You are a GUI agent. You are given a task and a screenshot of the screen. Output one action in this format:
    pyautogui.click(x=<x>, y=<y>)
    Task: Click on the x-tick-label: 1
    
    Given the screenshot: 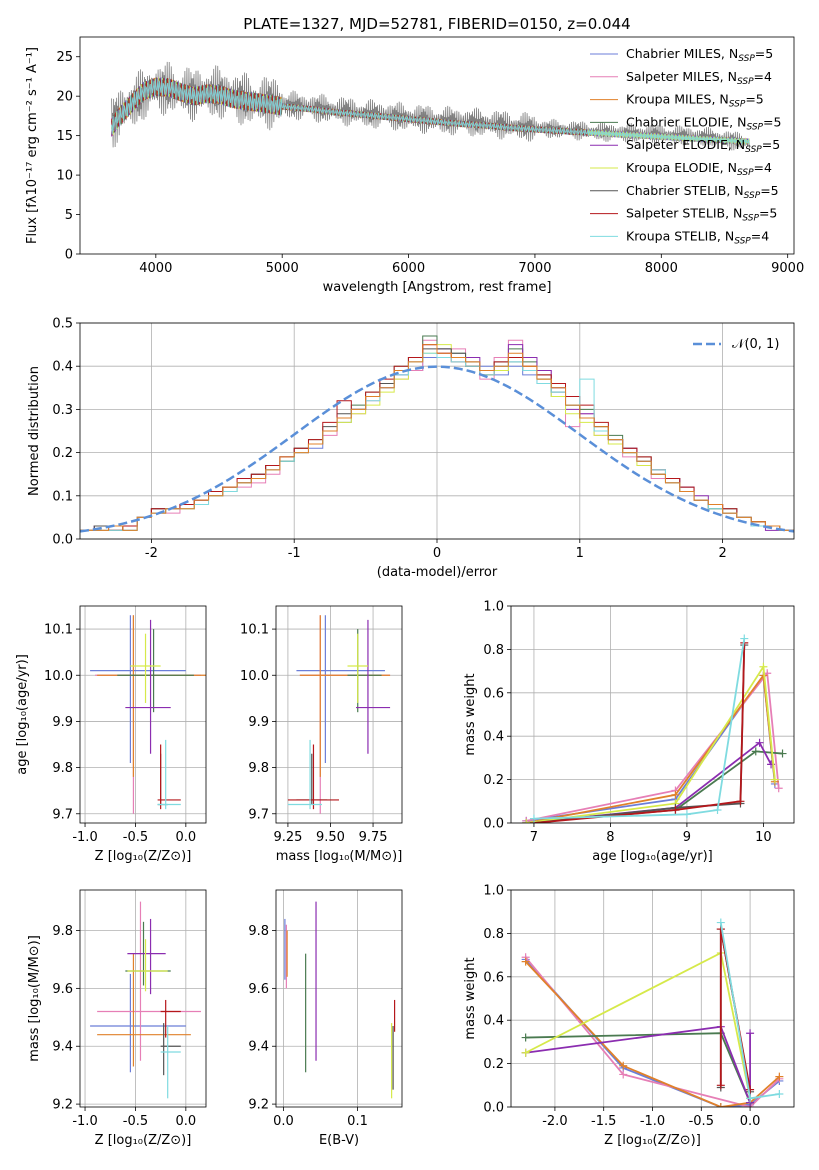 What is the action you would take?
    pyautogui.click(x=580, y=553)
    